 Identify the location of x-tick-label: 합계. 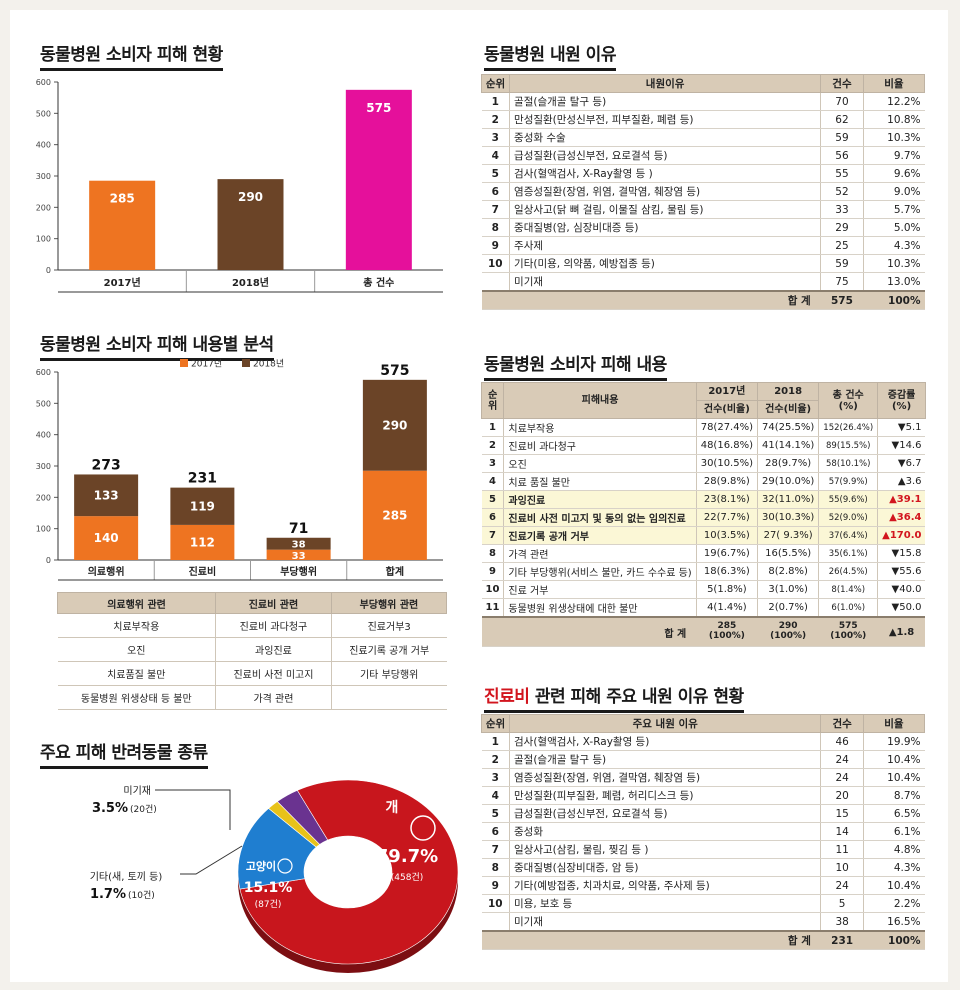
(395, 571).